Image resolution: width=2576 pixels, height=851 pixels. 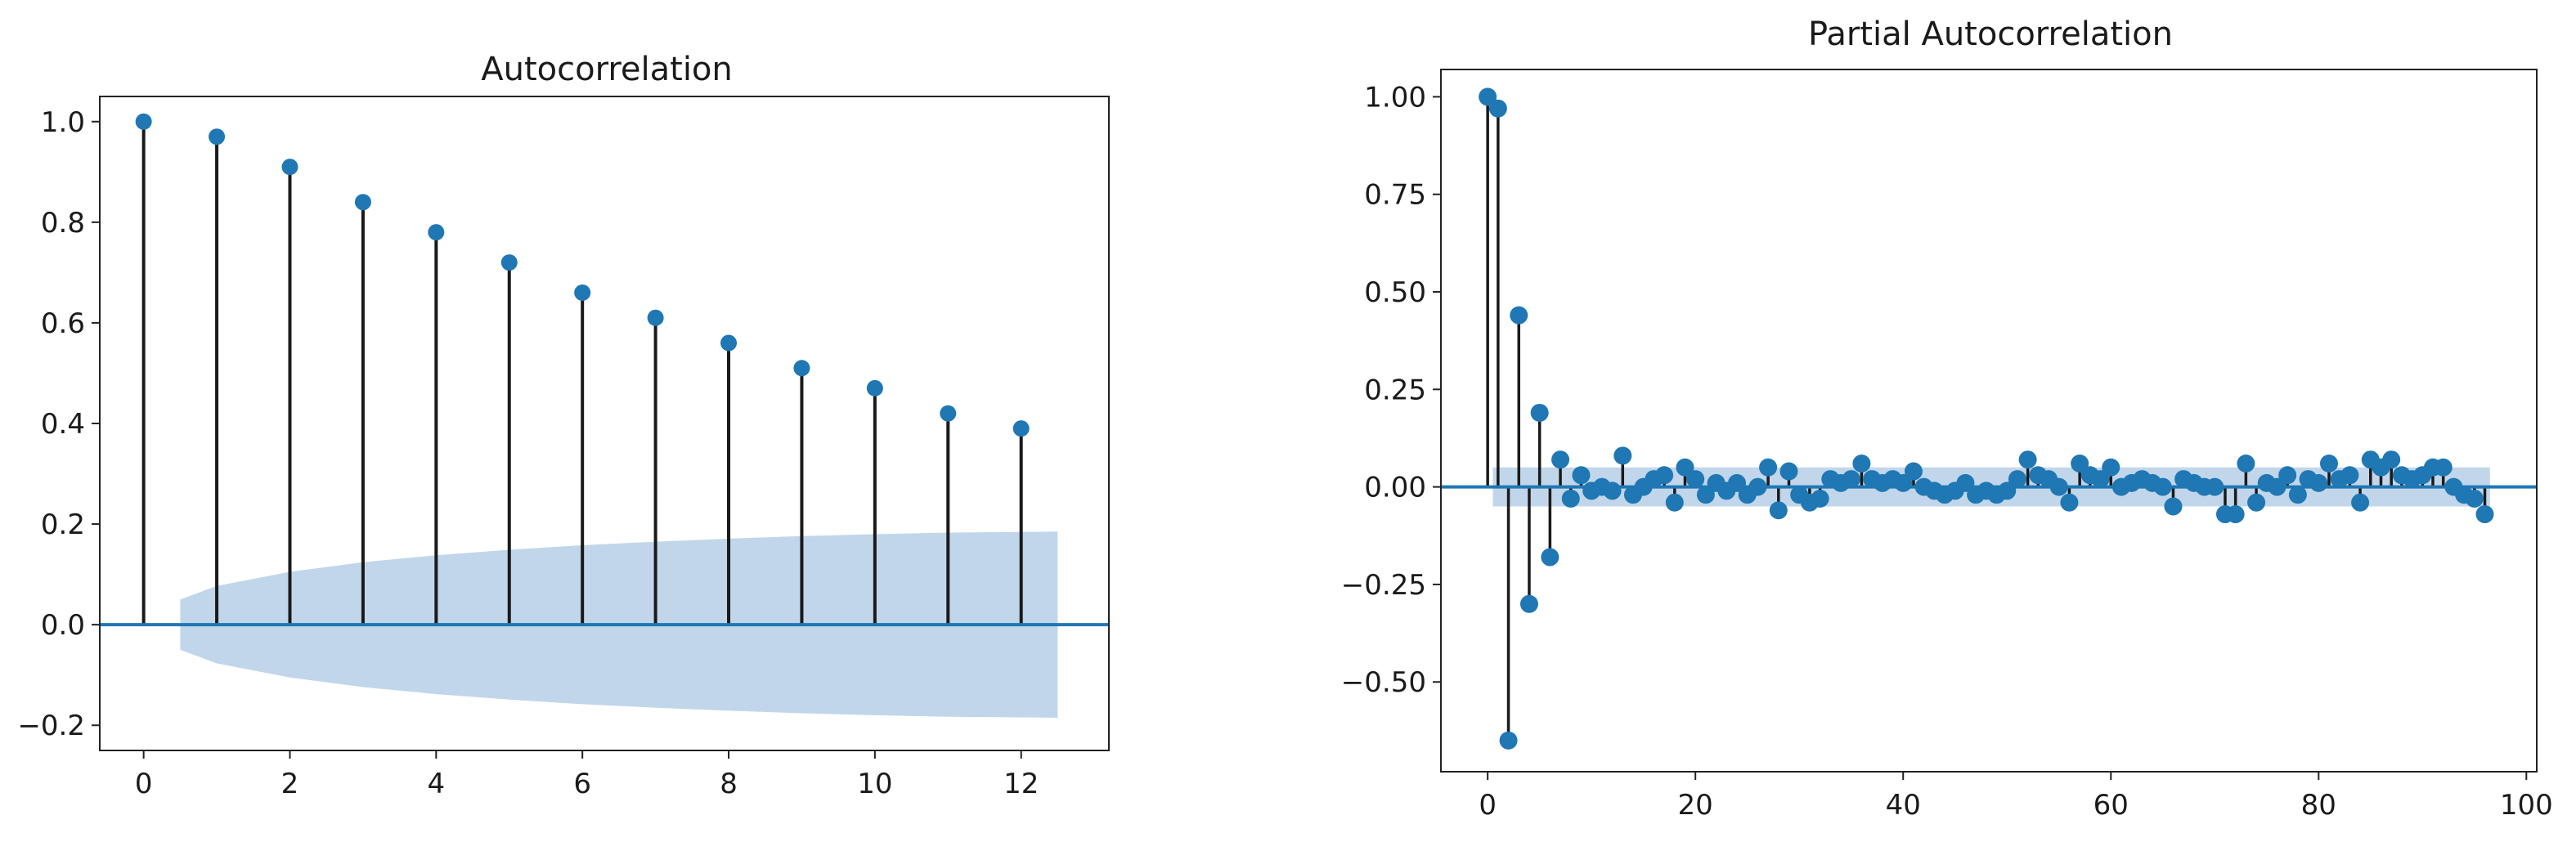 I want to click on partial-autocorrelation-x-tick-label: 60, so click(x=2111, y=805).